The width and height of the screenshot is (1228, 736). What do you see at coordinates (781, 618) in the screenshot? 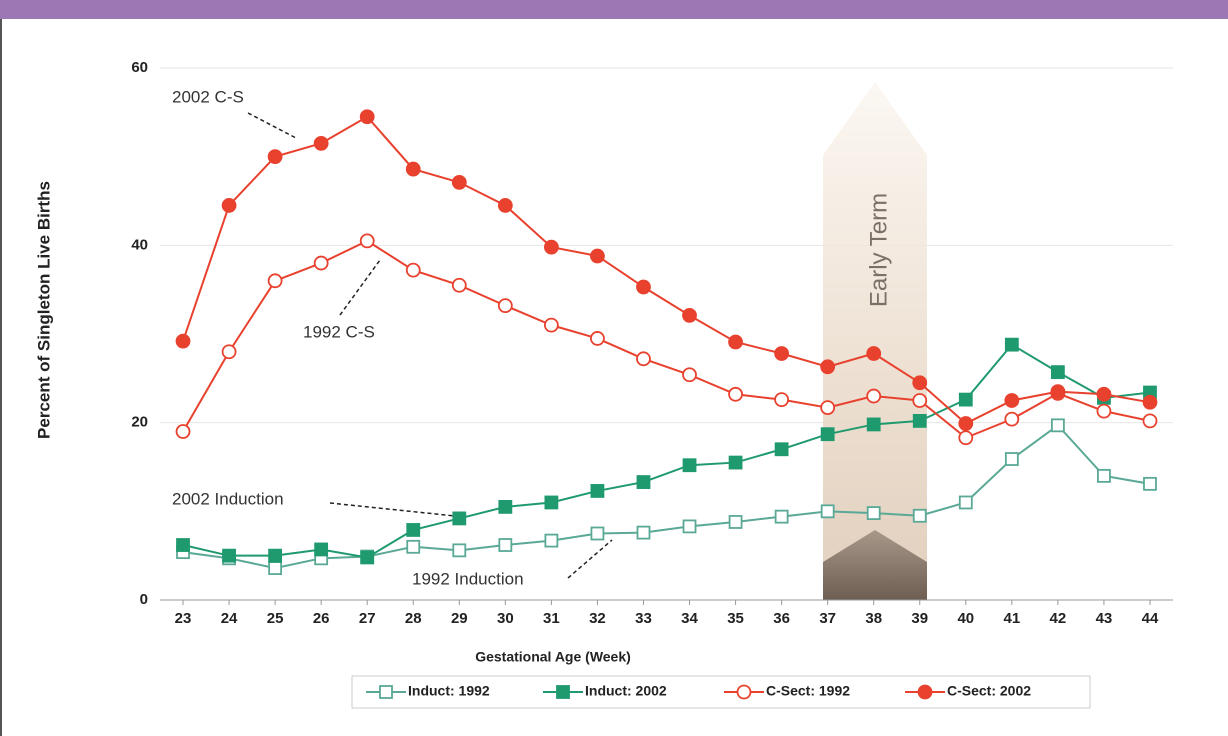
I see `x-tick-label: 36` at bounding box center [781, 618].